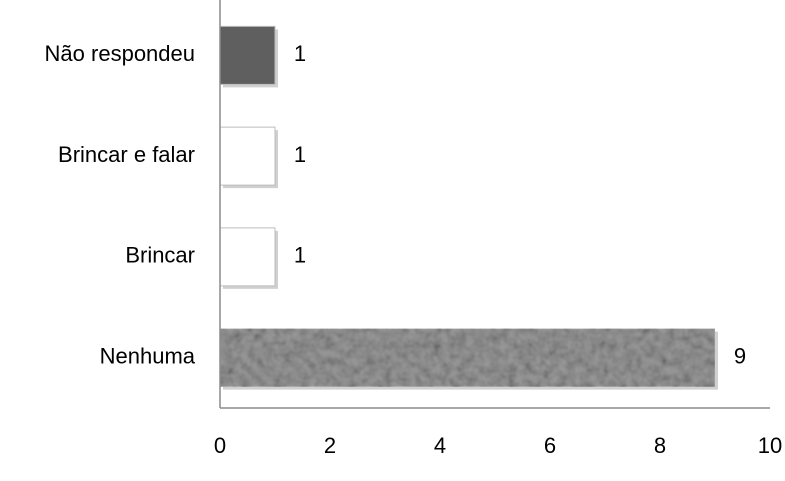 This screenshot has width=785, height=481. I want to click on x-tick-label: 0, so click(220, 445).